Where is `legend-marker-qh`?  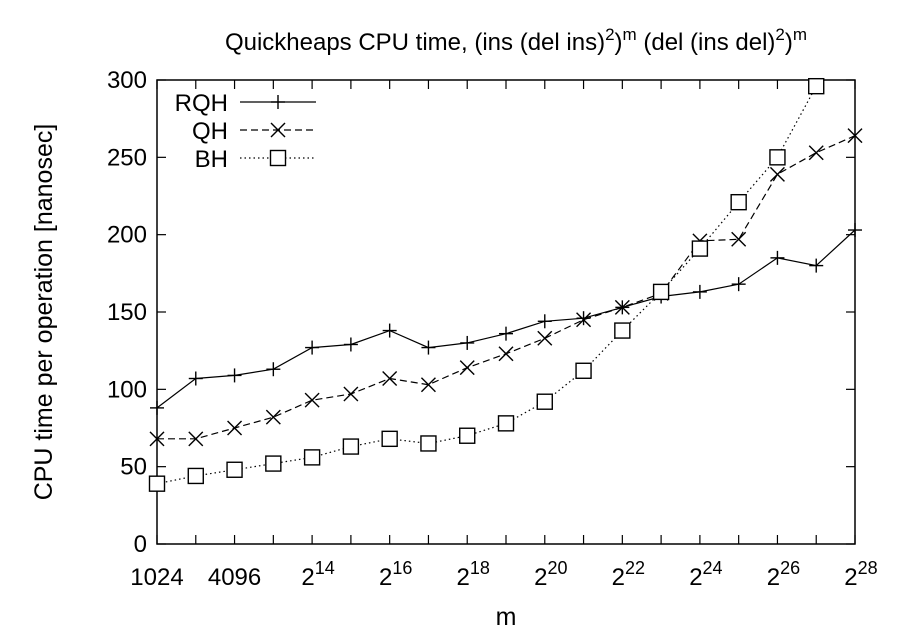 legend-marker-qh is located at coordinates (278, 130).